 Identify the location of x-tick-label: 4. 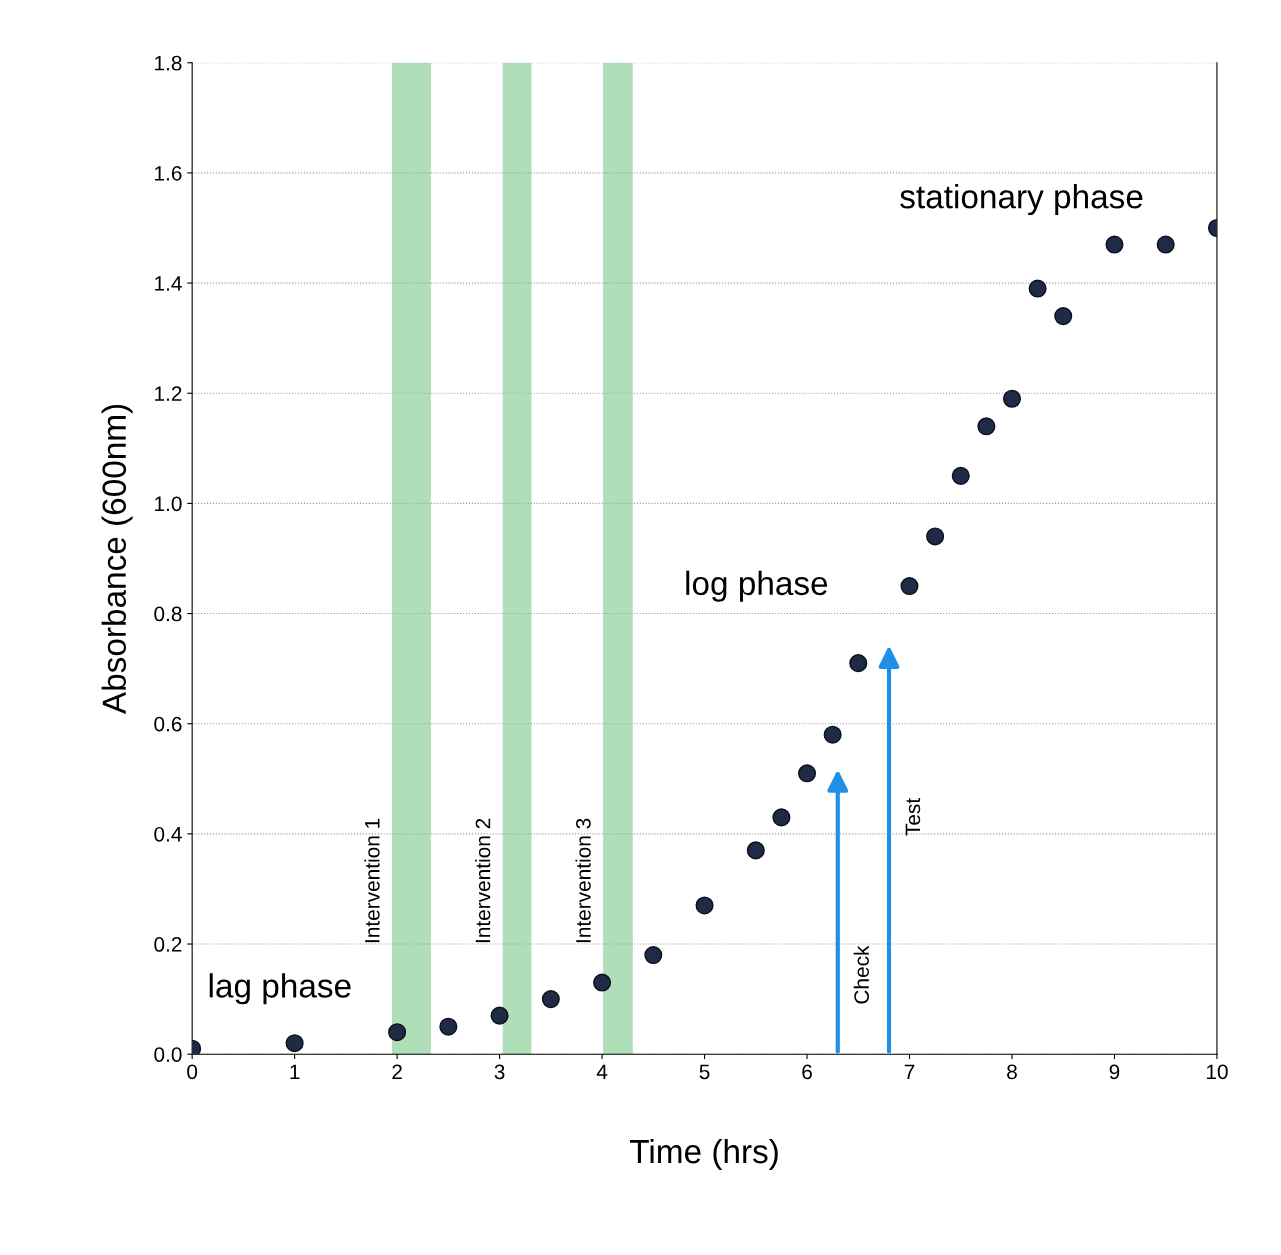
(602, 1072).